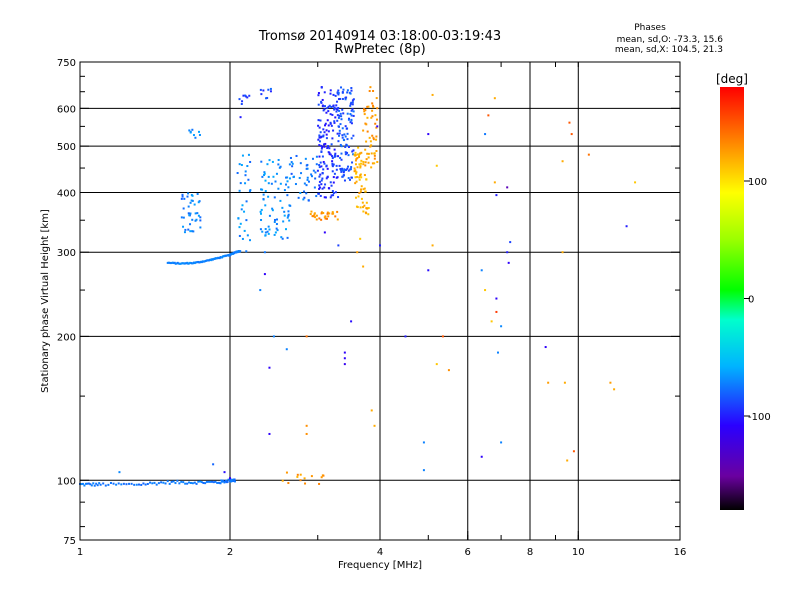 Image resolution: width=800 pixels, height=600 pixels. What do you see at coordinates (66, 253) in the screenshot?
I see `y-tick-label: 300` at bounding box center [66, 253].